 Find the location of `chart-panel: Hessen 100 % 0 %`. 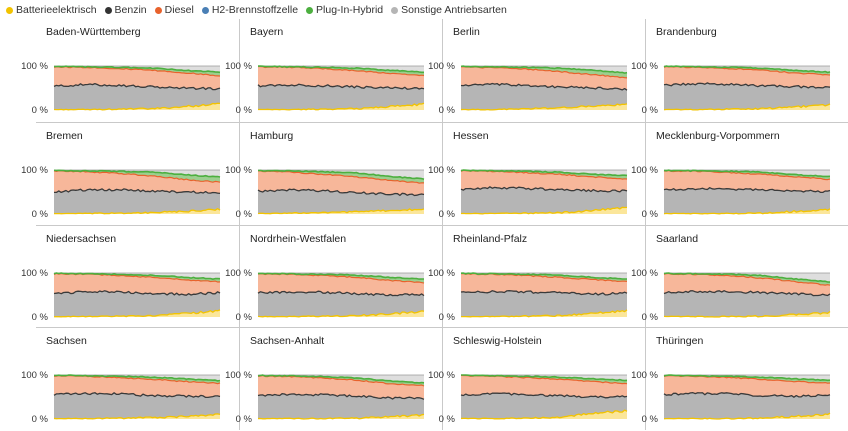

chart-panel: Hessen 100 % 0 % is located at coordinates (536, 173).